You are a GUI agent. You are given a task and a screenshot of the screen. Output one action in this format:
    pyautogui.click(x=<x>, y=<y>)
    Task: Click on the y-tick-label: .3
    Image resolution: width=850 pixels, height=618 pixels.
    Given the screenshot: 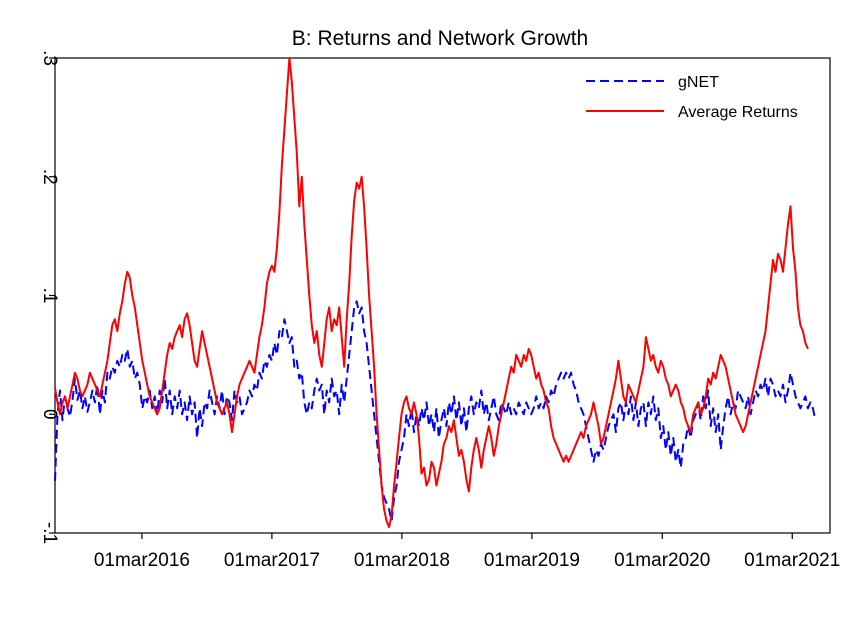 What is the action you would take?
    pyautogui.click(x=49, y=58)
    